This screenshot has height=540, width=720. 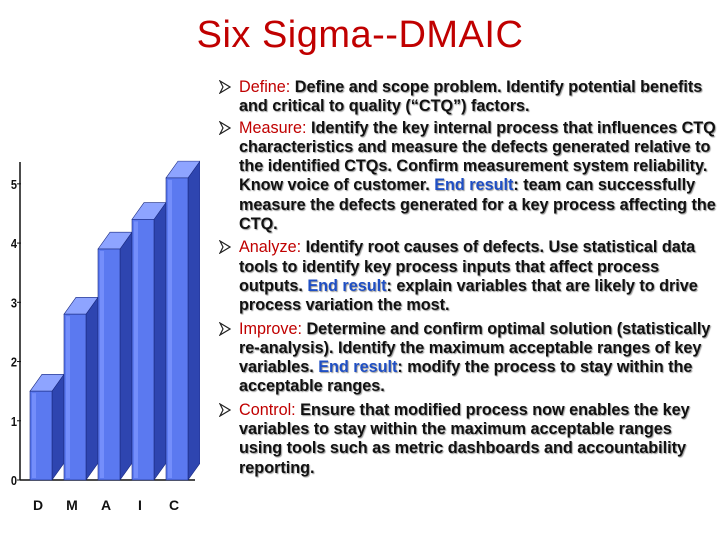 What do you see at coordinates (106, 505) in the screenshot?
I see `x-tick-label: A` at bounding box center [106, 505].